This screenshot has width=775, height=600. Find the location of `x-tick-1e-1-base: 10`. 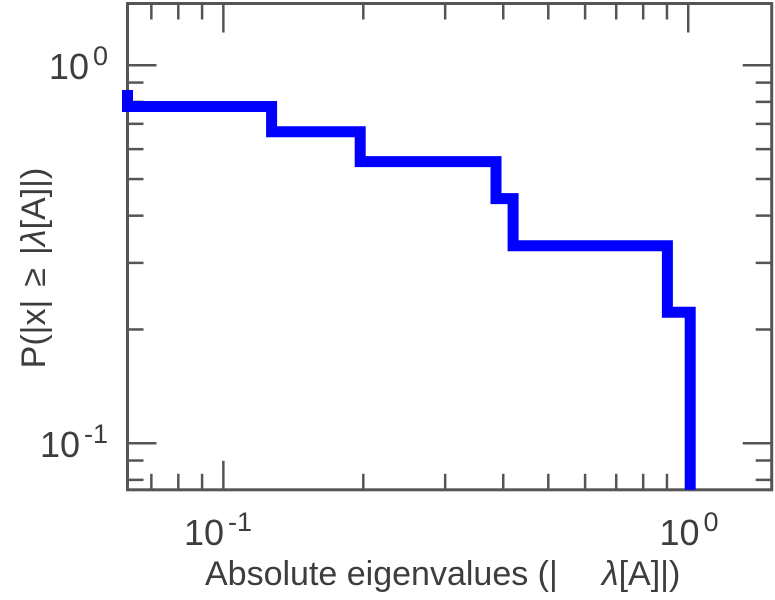

x-tick-1e-1-base: 10 is located at coordinates (204, 532).